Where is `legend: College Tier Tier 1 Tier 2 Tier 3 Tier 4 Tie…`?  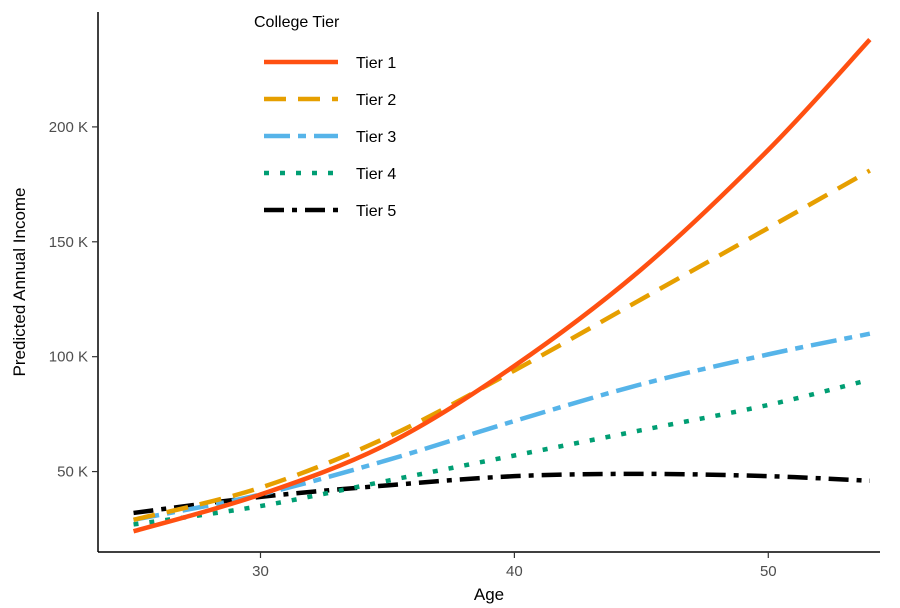
legend: College Tier Tier 1 Tier 2 Tier 3 Tier 4 Tie… is located at coordinates (325, 117).